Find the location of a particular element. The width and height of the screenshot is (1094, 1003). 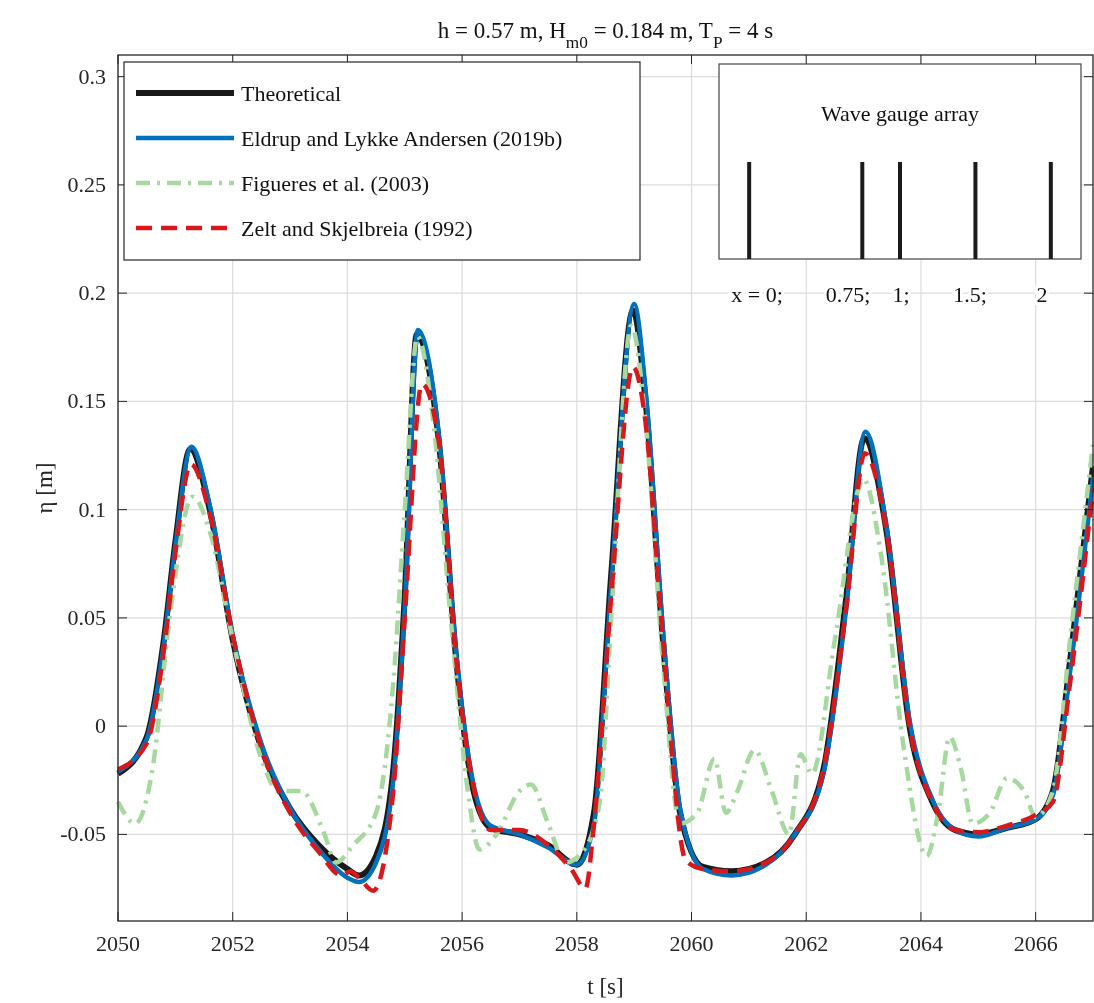

legend-label: Theoretical is located at coordinates (291, 93).